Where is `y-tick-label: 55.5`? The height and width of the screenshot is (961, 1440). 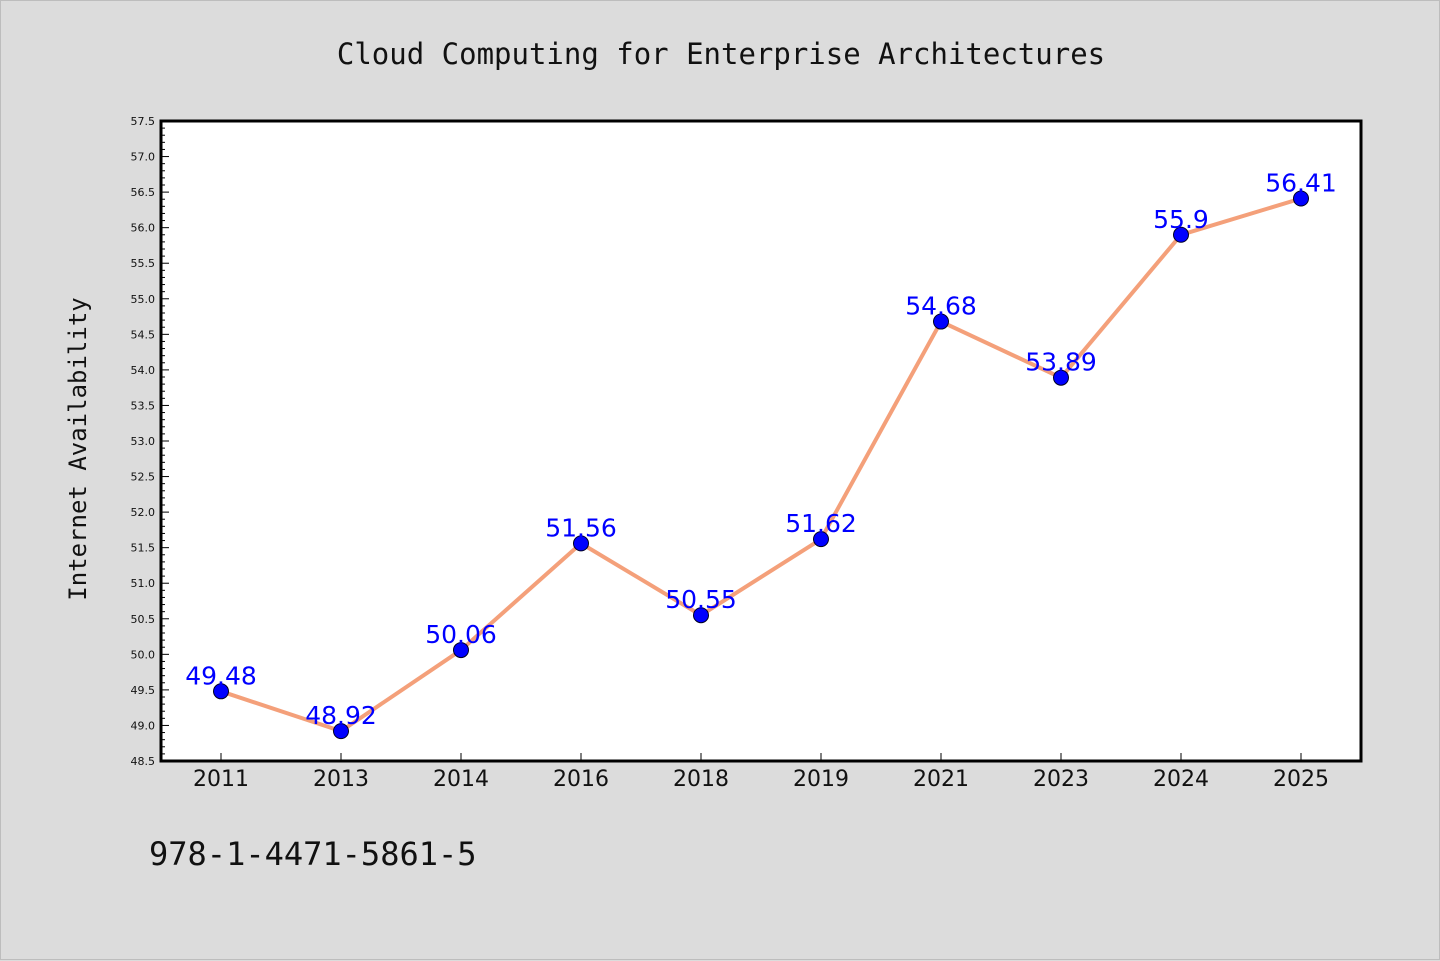 y-tick-label: 55.5 is located at coordinates (143, 263).